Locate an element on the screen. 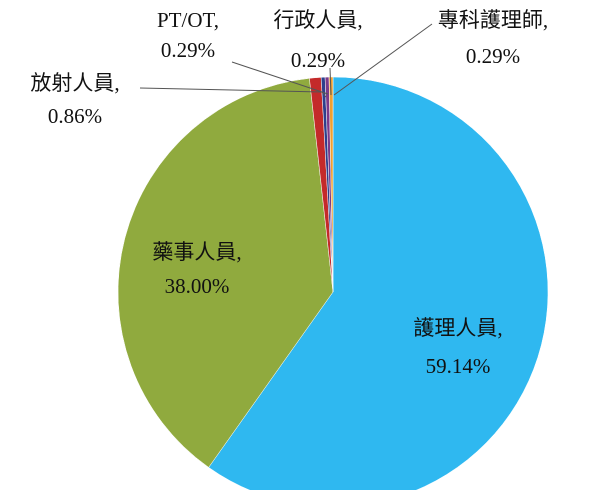 Image resolution: width=605 pixels, height=490 pixels. slice-label: PT/OT, is located at coordinates (188, 20).